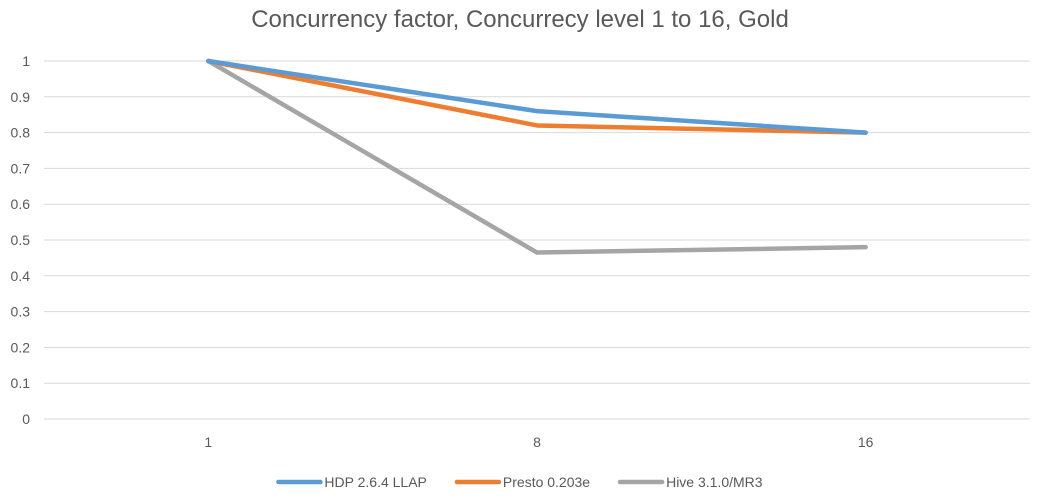 Image resolution: width=1041 pixels, height=499 pixels. I want to click on y-tick-label: 1, so click(26, 61).